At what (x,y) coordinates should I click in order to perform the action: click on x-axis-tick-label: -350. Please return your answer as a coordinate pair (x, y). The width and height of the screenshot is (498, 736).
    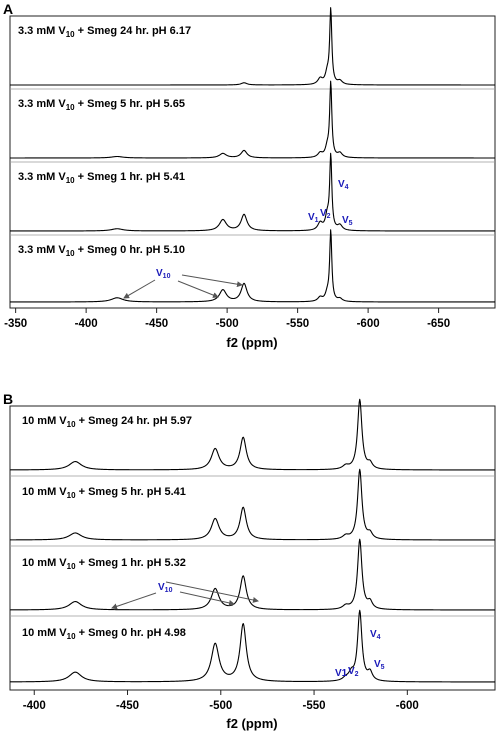
    Looking at the image, I should click on (15, 324).